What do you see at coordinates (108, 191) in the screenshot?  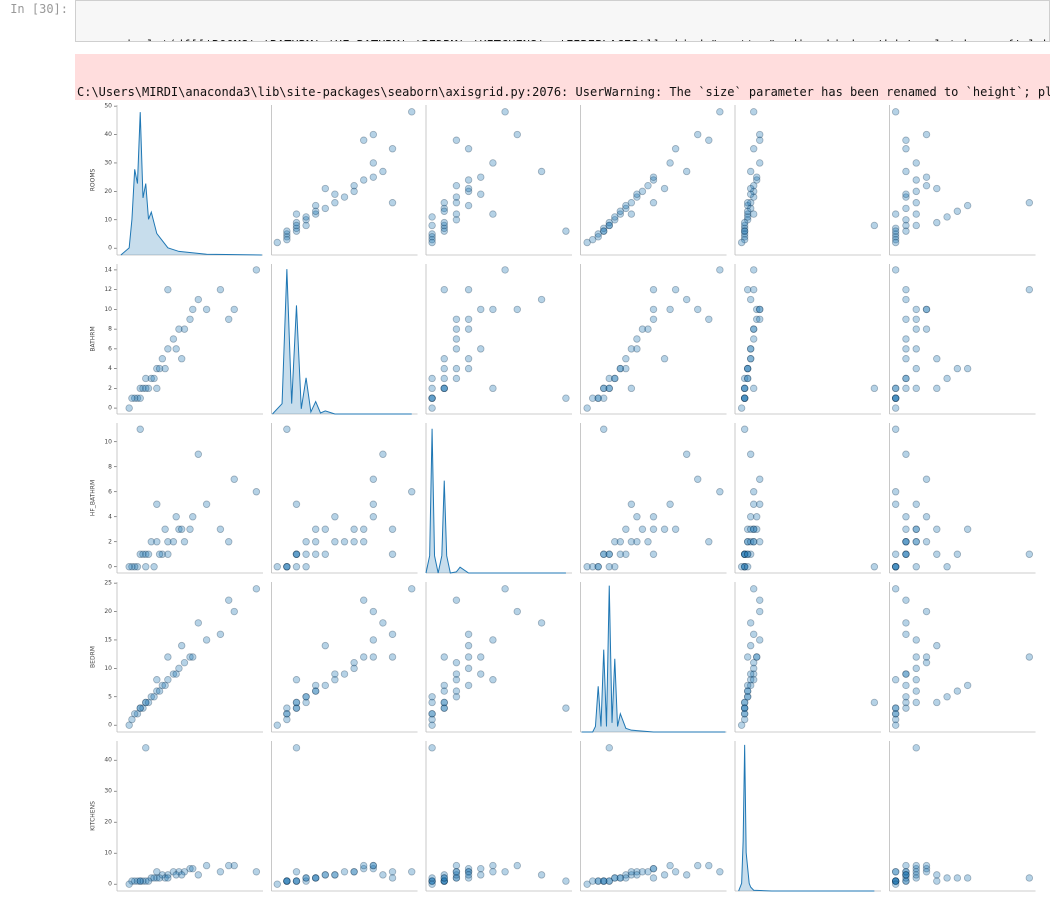 I see `y-tick-label: 20` at bounding box center [108, 191].